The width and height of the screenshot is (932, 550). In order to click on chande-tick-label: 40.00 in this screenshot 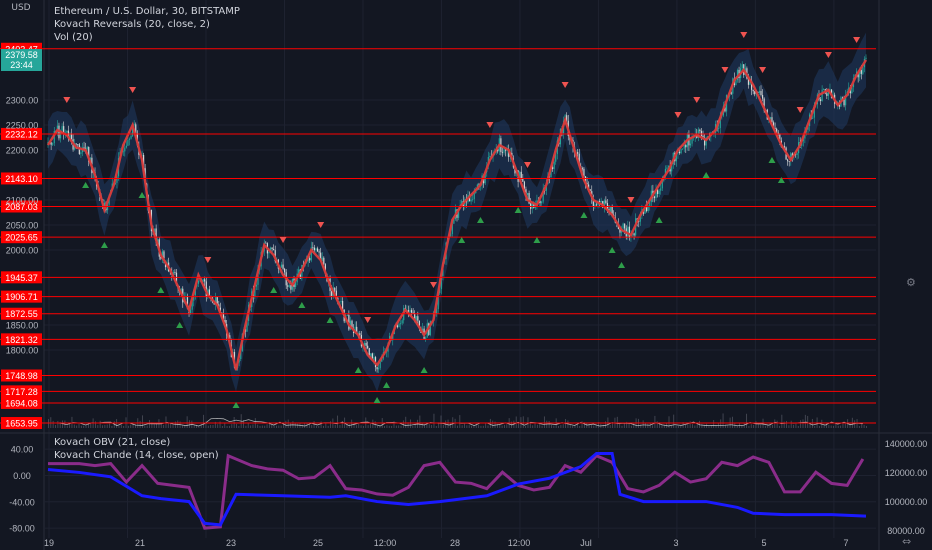, I will do `click(22, 450)`.